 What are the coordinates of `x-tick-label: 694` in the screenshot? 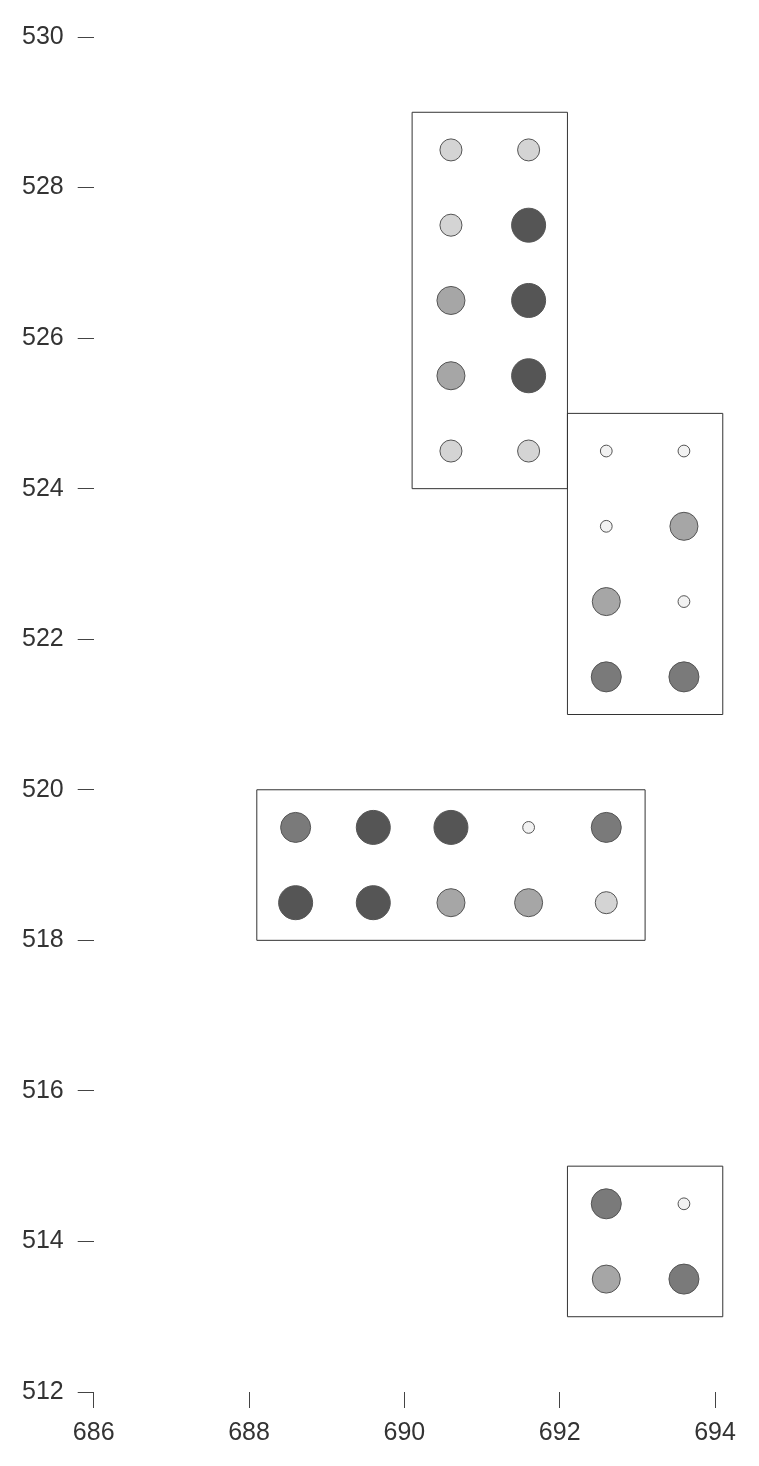 It's located at (715, 1430).